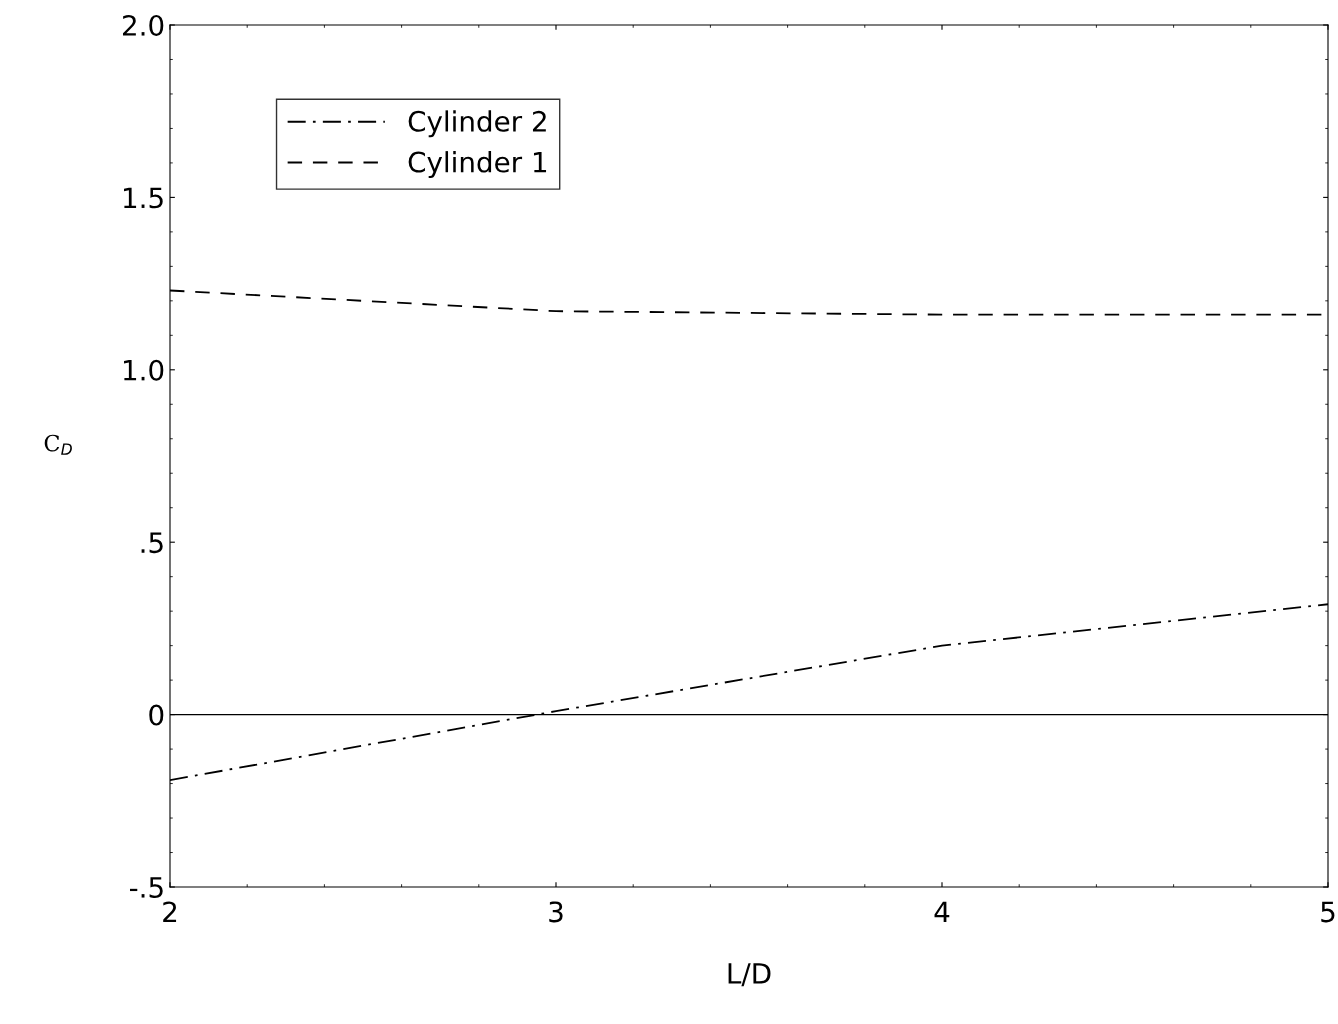 This screenshot has width=1338, height=1024. Describe the element at coordinates (942, 911) in the screenshot. I see `x-tick-label: 4` at that location.